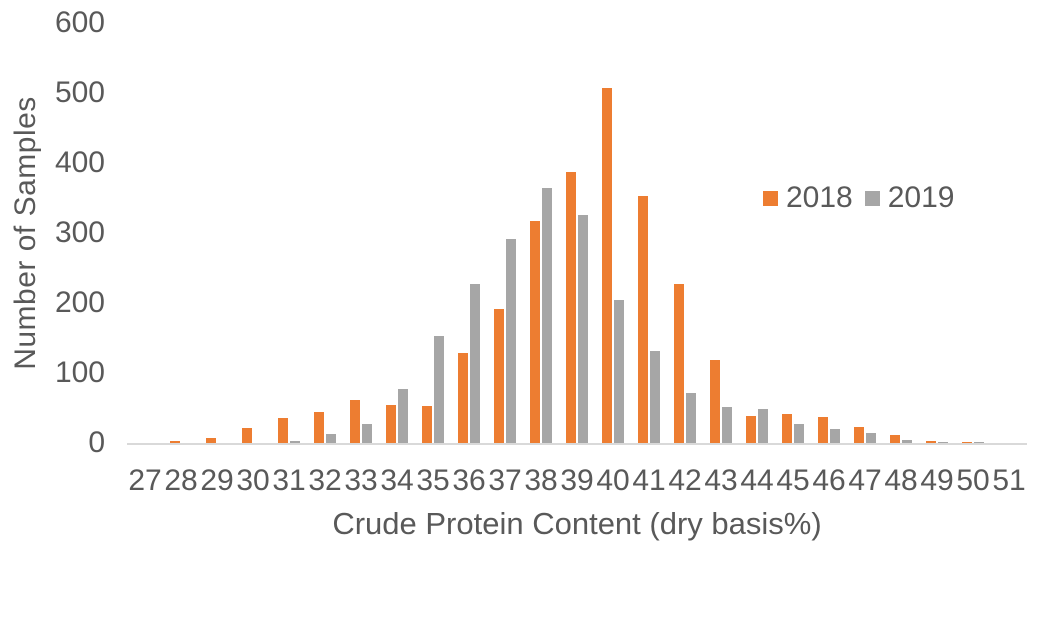  What do you see at coordinates (909, 198) in the screenshot?
I see `legend-item-2019: 2019` at bounding box center [909, 198].